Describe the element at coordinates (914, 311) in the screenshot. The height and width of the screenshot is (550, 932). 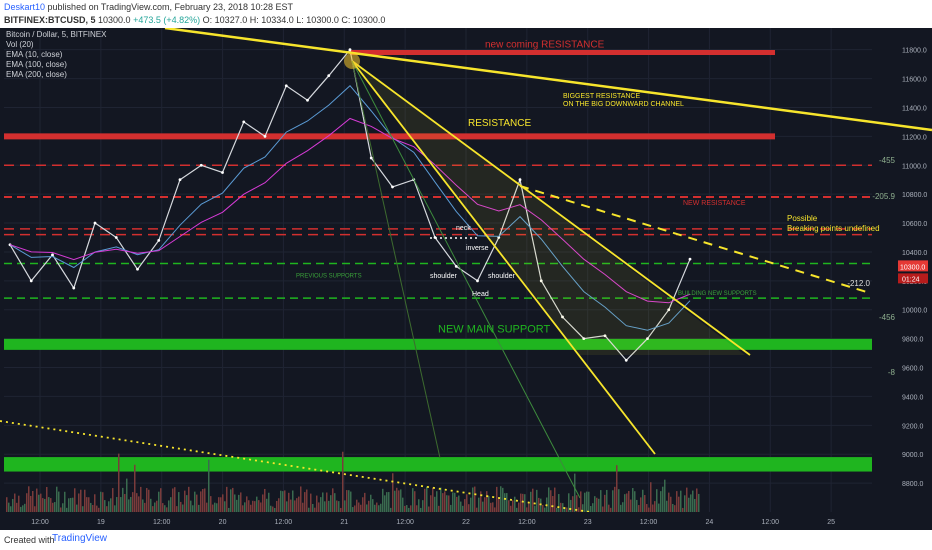
I see `price-tick-label: 10000.0` at that location.